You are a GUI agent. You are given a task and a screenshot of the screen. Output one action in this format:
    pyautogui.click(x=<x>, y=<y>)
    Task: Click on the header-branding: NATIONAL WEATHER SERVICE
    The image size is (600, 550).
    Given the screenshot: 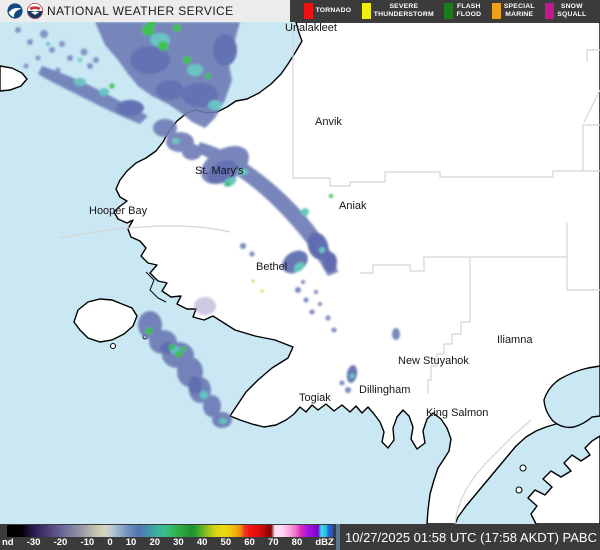 What is the action you would take?
    pyautogui.click(x=145, y=11)
    